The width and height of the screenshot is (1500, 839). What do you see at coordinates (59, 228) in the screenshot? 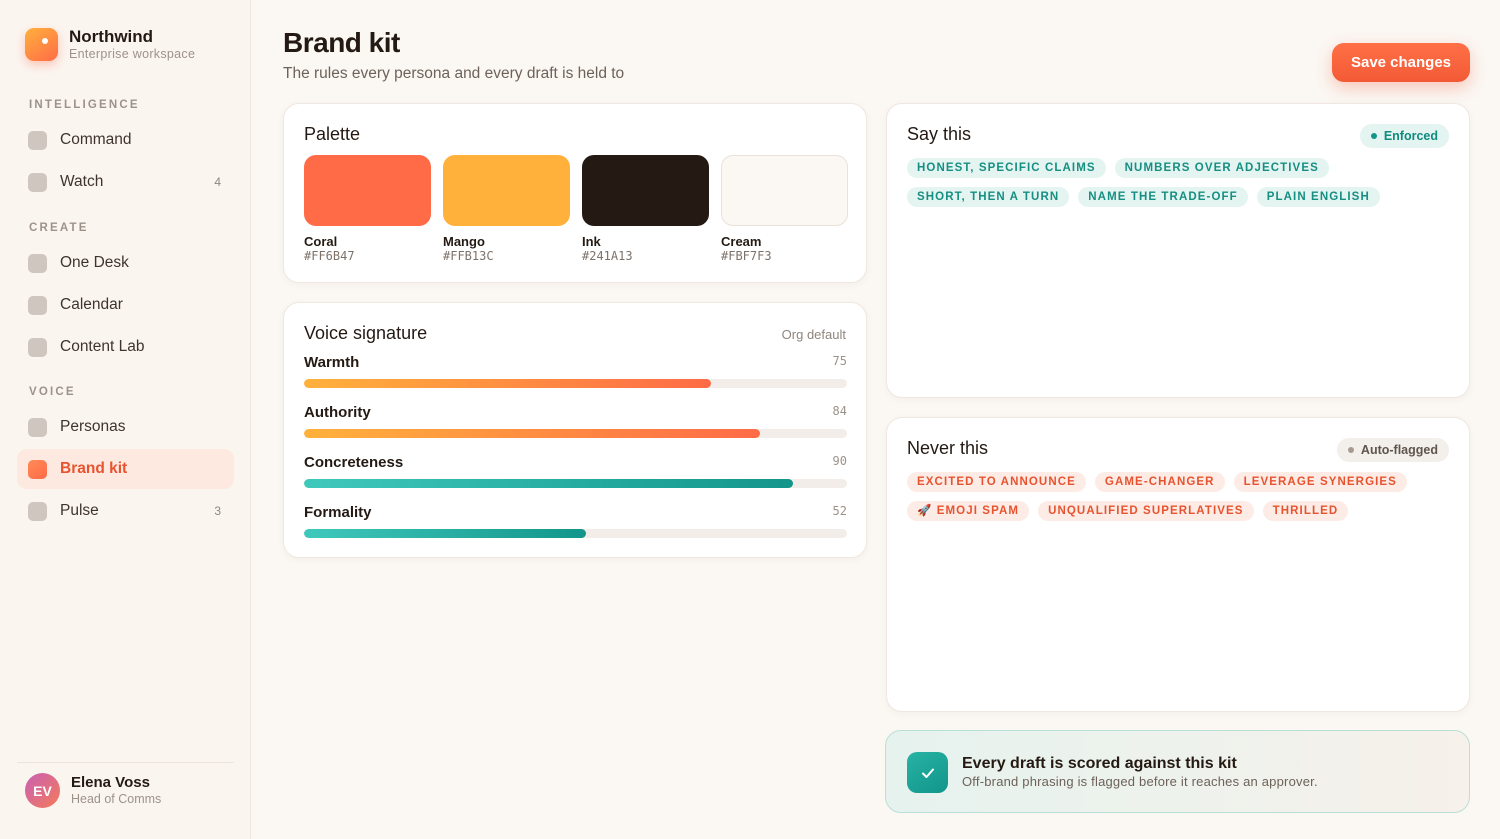
I see `nav-heading: CREATE` at bounding box center [59, 228].